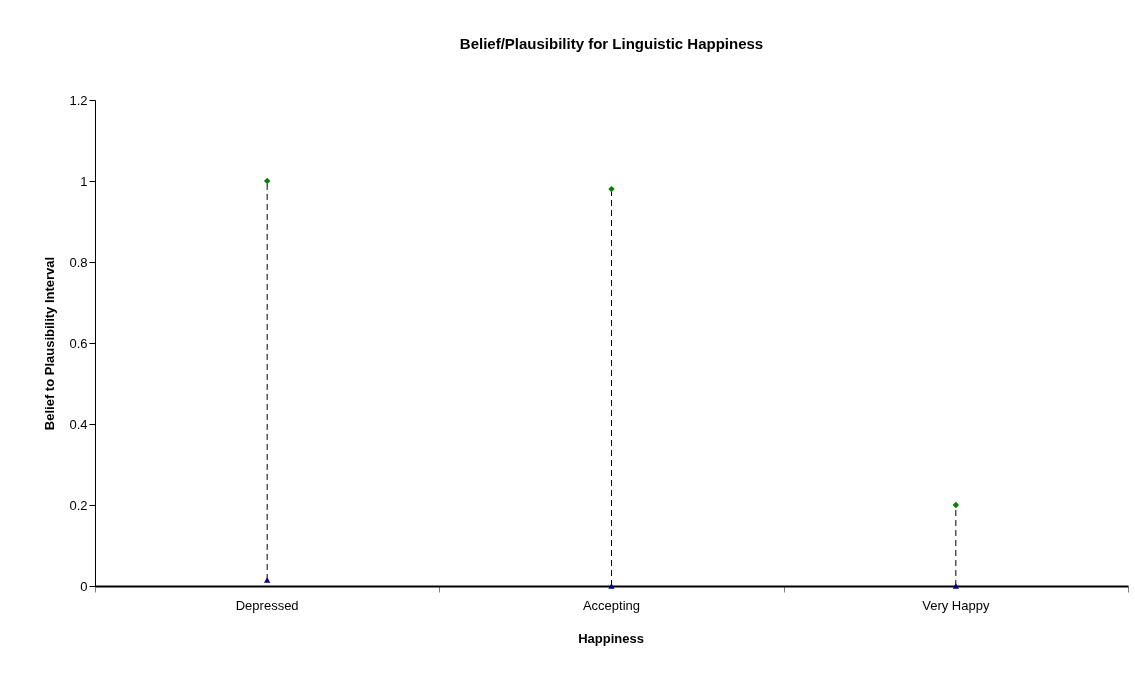  I want to click on x-tick-label: Depressed, so click(267, 605).